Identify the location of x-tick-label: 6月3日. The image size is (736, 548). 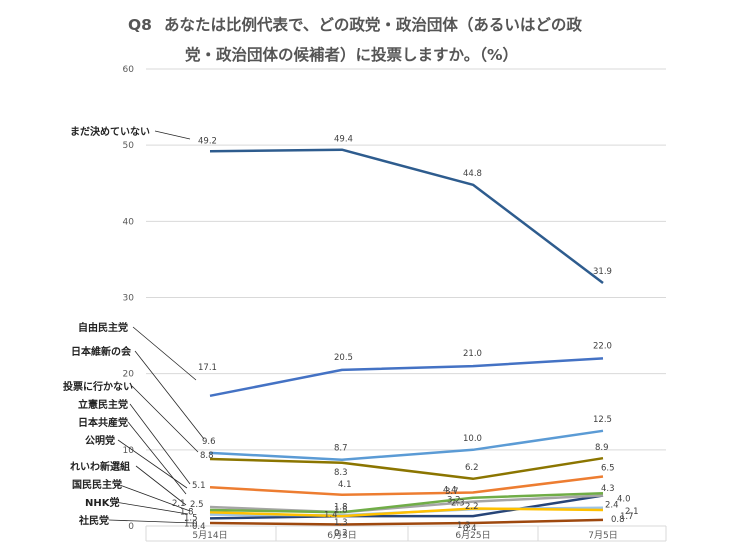
(341, 535).